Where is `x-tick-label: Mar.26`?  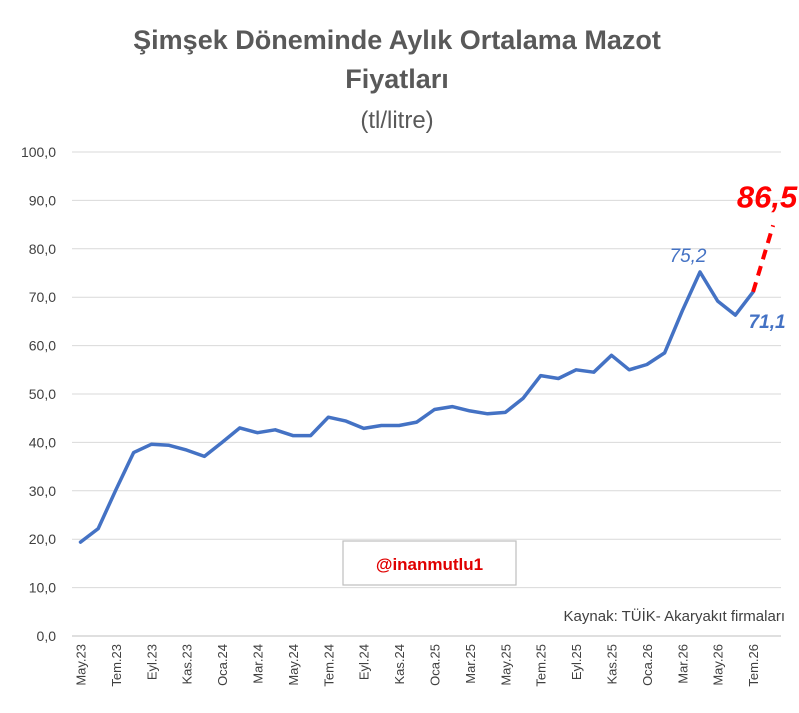 x-tick-label: Mar.26 is located at coordinates (682, 664).